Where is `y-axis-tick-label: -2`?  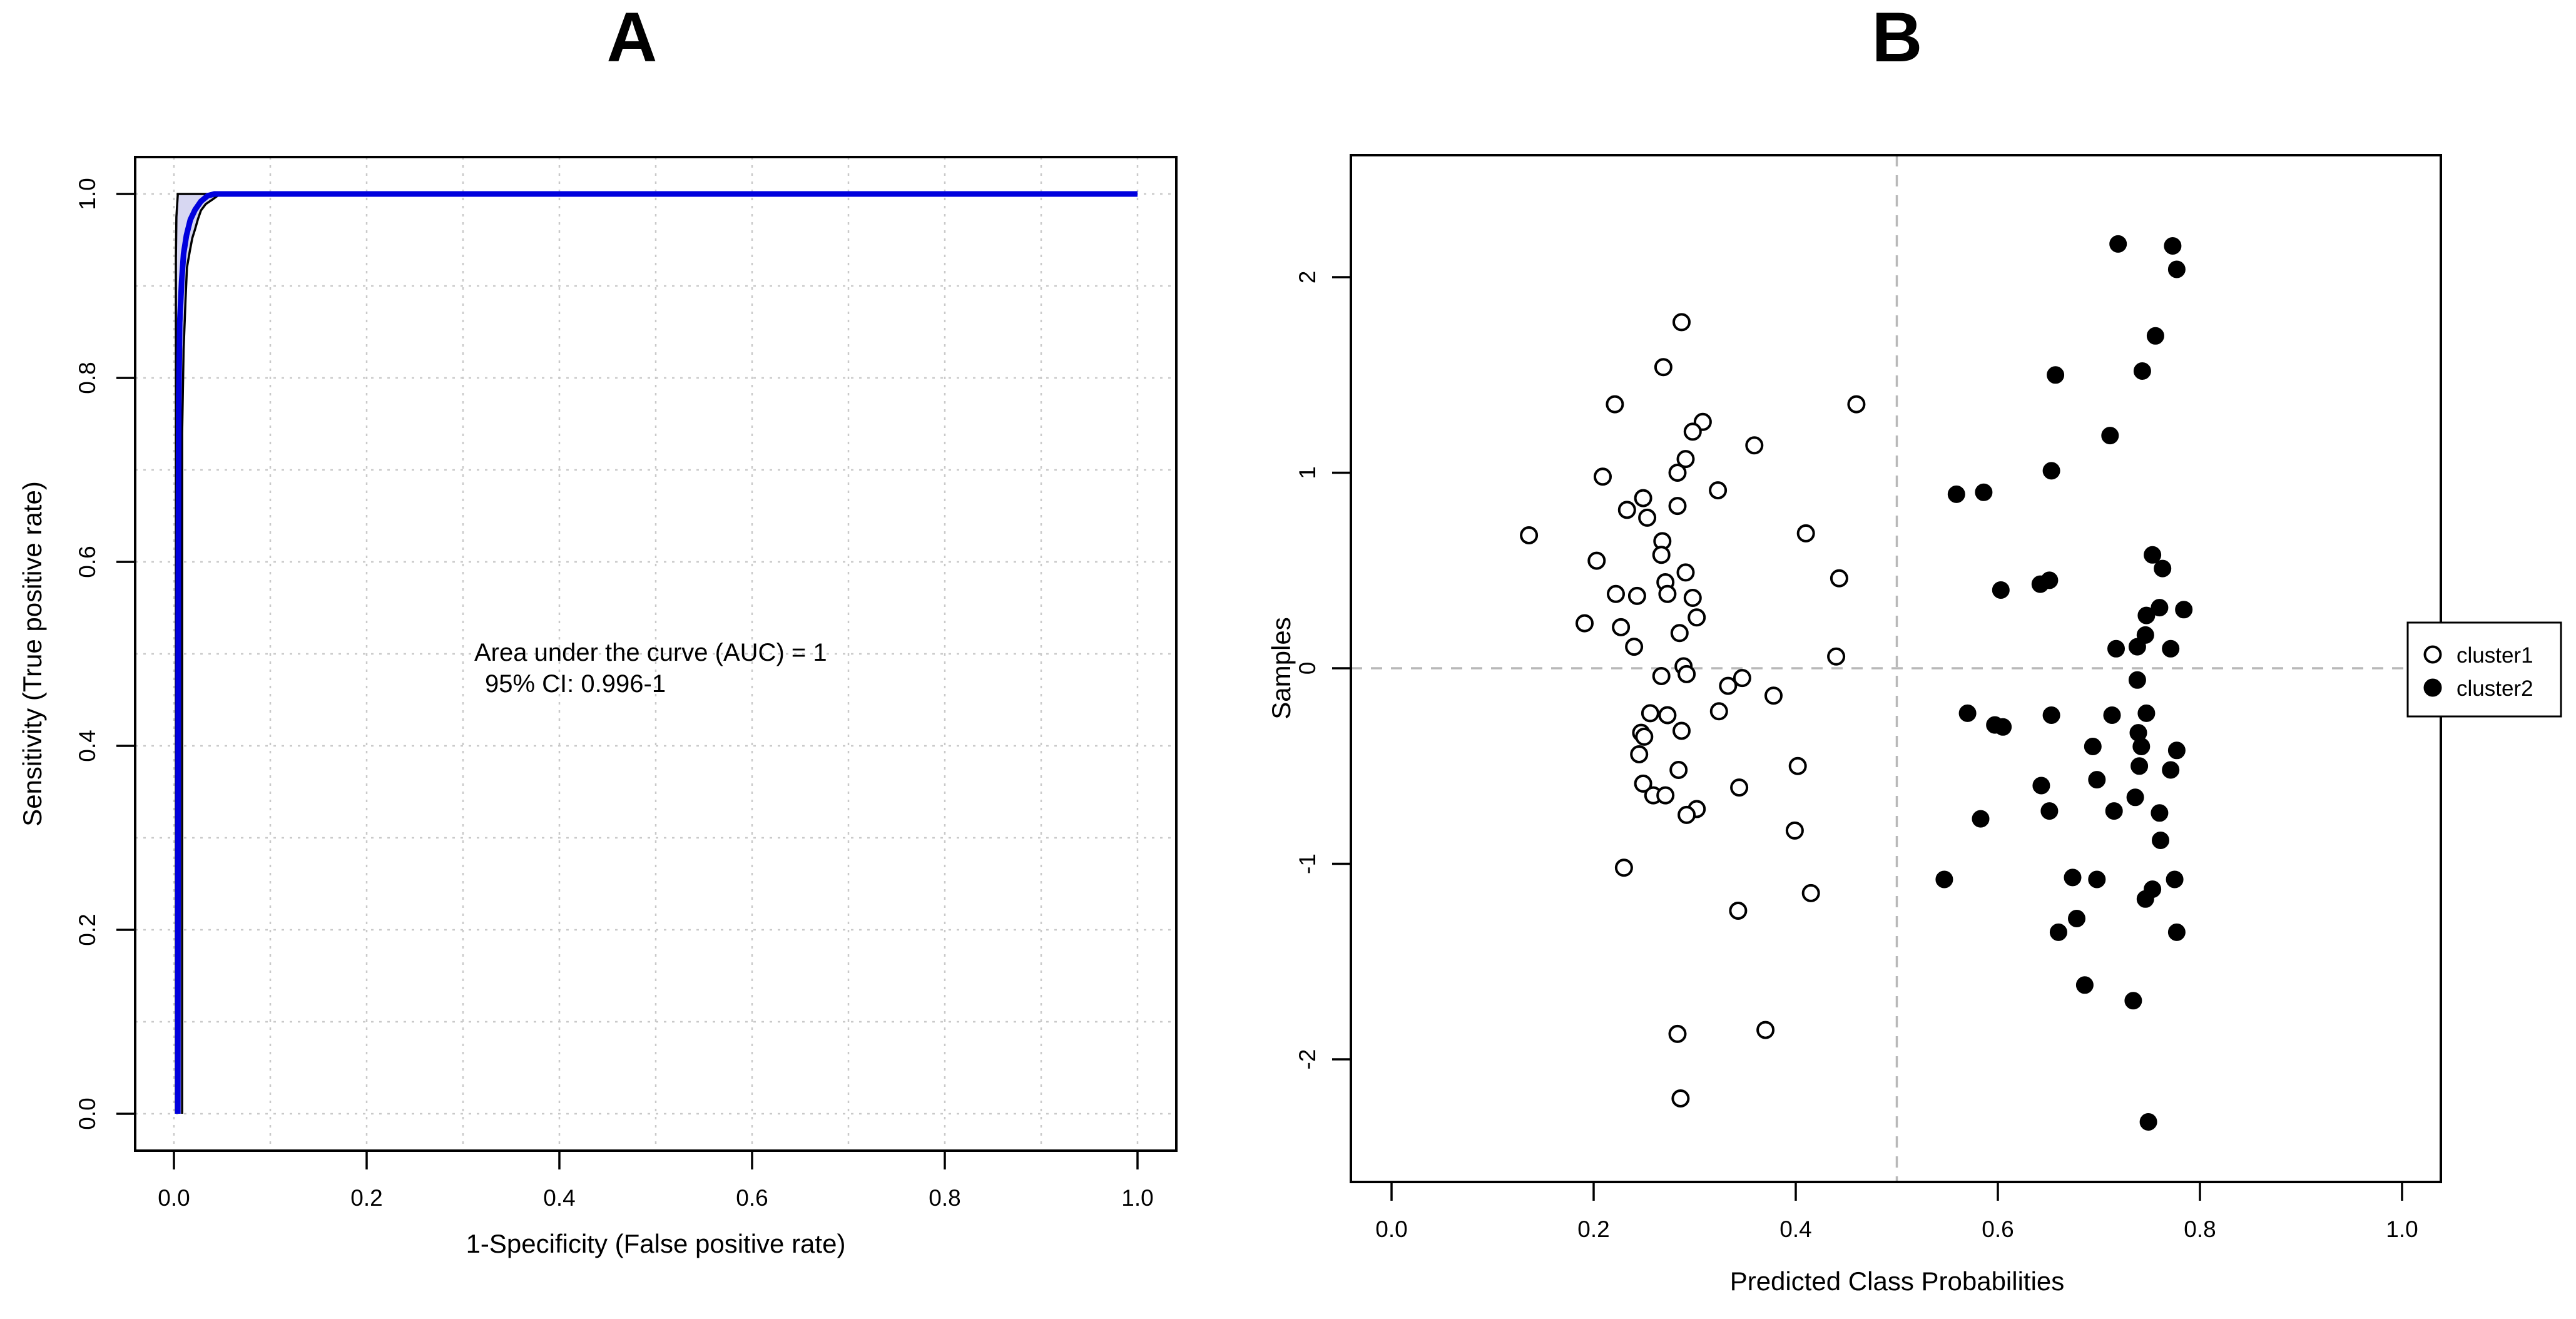 y-axis-tick-label: -2 is located at coordinates (1308, 1059).